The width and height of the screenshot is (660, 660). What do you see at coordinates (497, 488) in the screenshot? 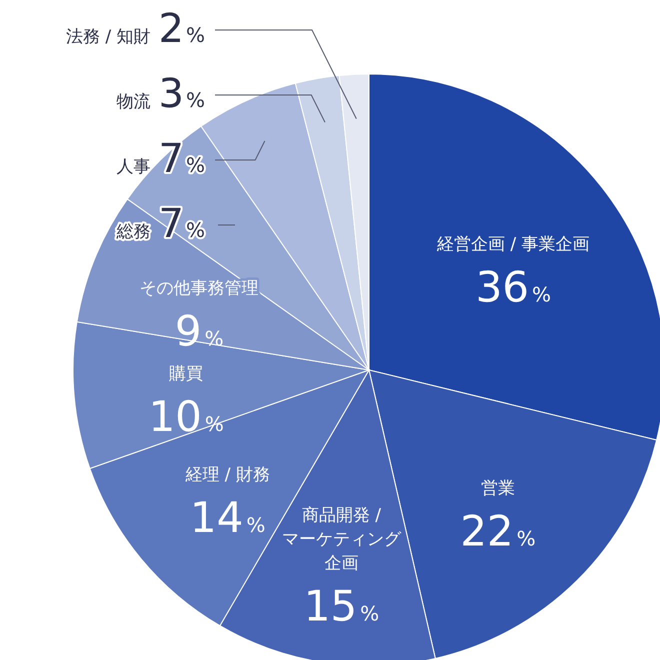
I see `slice-label: 営業` at bounding box center [497, 488].